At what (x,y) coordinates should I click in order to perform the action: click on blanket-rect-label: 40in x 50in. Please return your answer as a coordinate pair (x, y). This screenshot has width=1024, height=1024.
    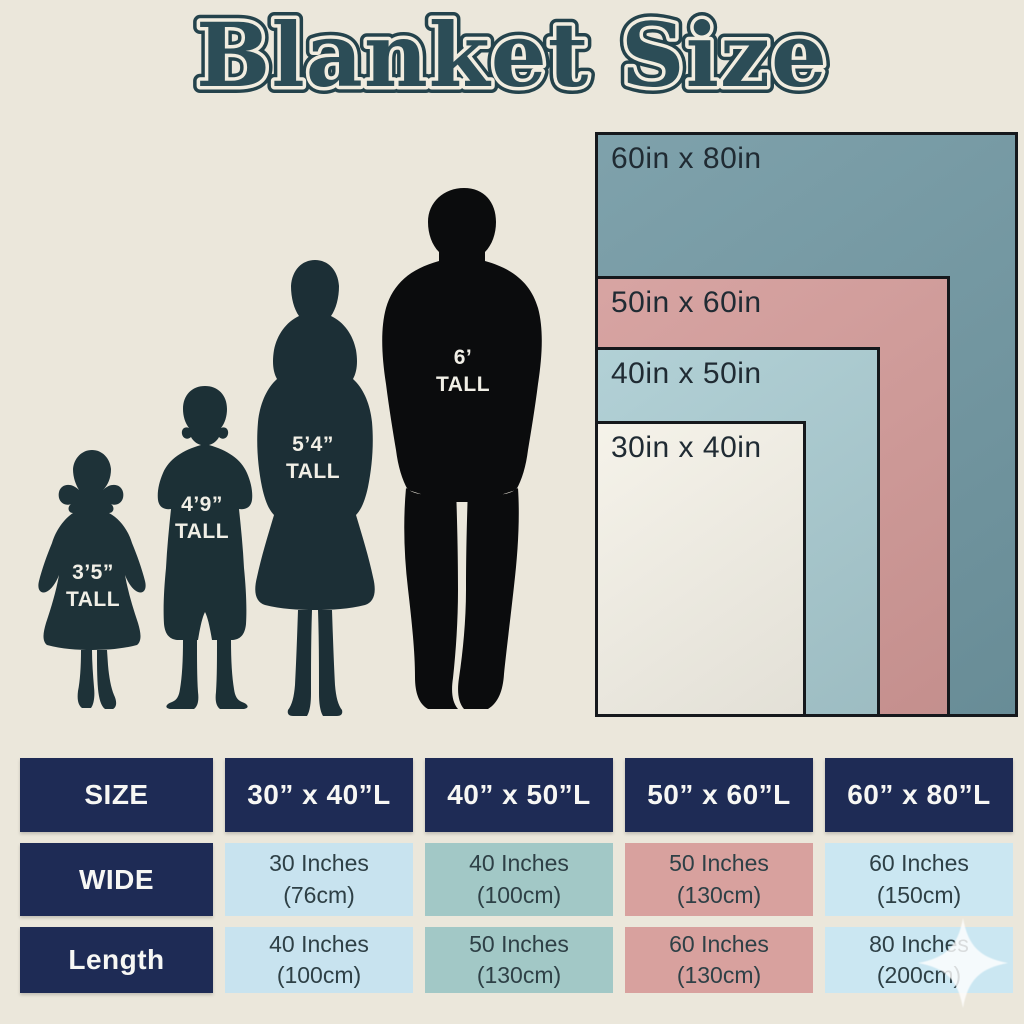
    Looking at the image, I should click on (686, 373).